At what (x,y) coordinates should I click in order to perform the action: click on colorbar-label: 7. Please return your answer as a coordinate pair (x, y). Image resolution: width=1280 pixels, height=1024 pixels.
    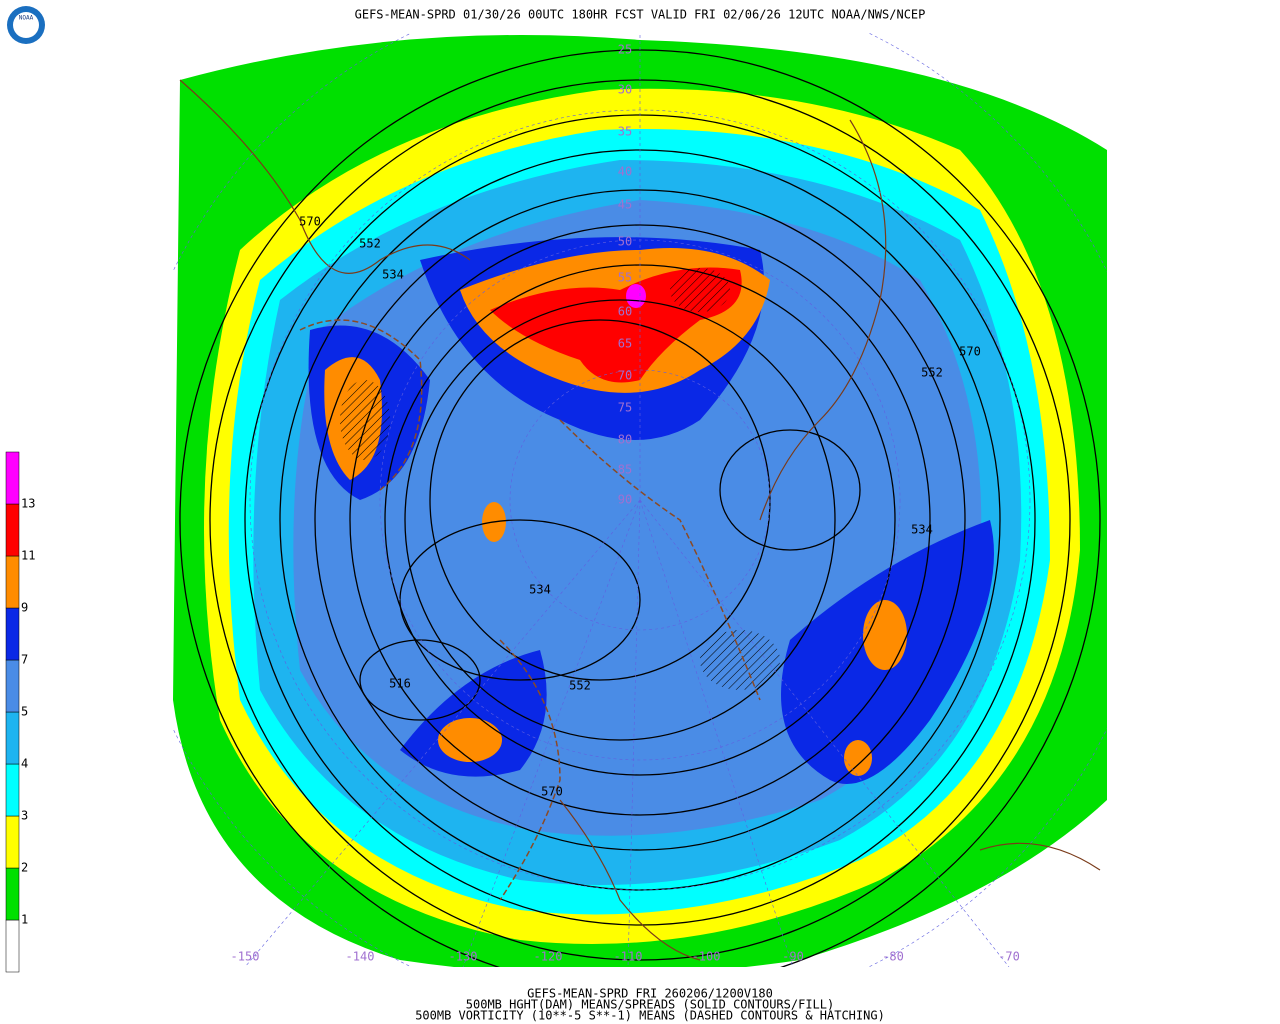
    Looking at the image, I should click on (24, 660).